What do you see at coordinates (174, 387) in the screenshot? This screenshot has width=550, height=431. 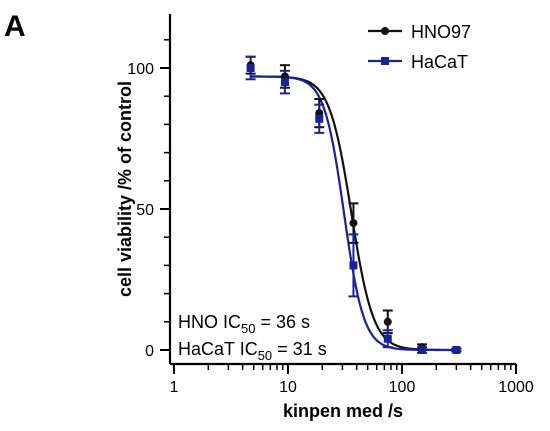 I see `x-tick-label: 1` at bounding box center [174, 387].